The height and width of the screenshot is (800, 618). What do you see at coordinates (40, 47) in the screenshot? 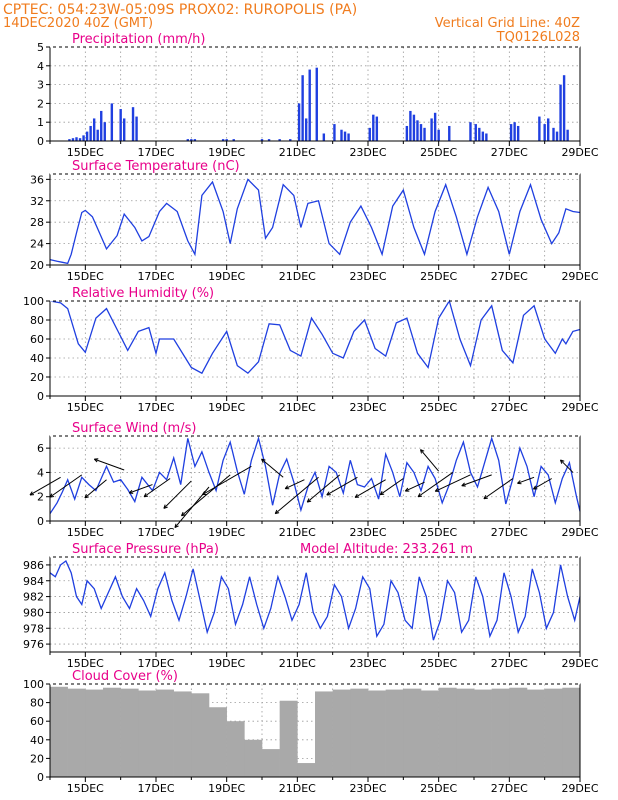
I see `y-tick-label: 5` at bounding box center [40, 47].